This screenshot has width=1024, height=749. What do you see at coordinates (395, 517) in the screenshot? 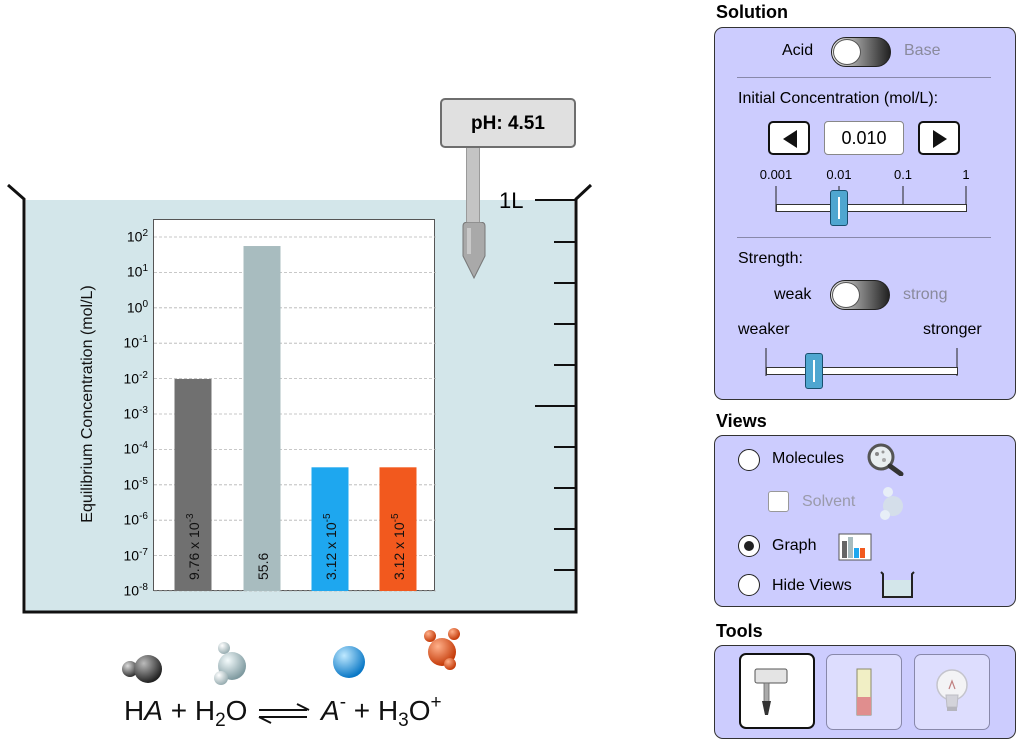
I see `bar-value-exponent-3: -5` at bounding box center [395, 517].